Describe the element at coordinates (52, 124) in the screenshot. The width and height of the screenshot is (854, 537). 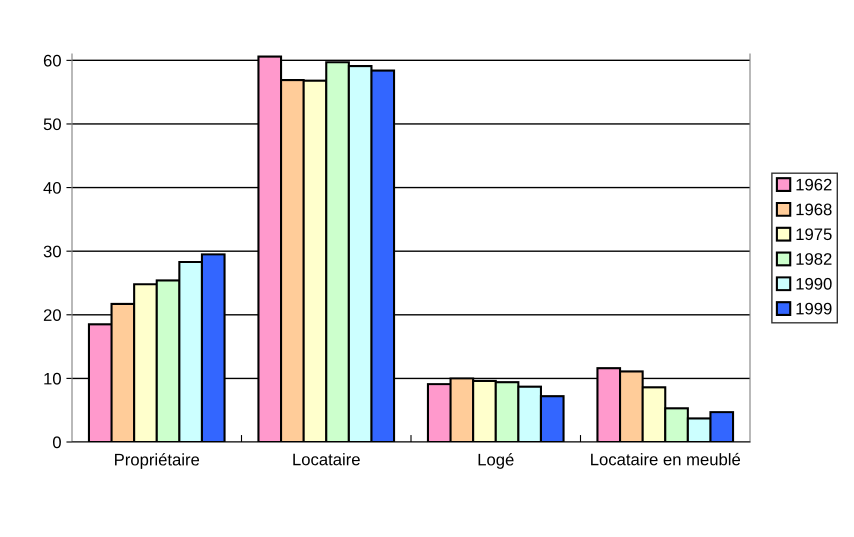
I see `y-tick-label: 50` at that location.